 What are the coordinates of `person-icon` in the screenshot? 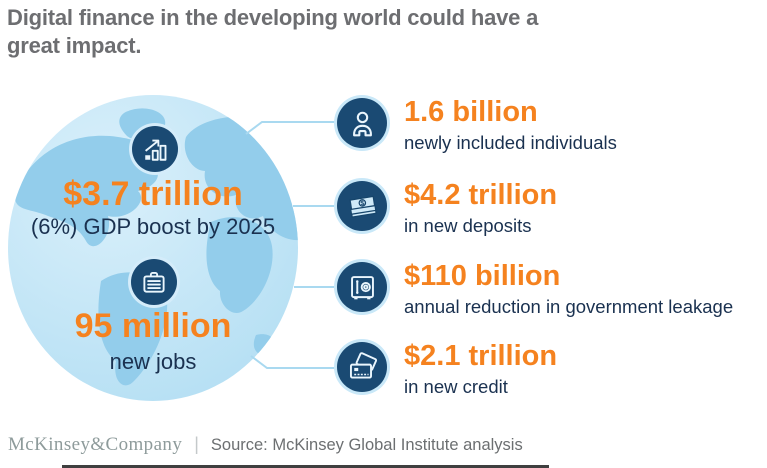 It's located at (362, 123).